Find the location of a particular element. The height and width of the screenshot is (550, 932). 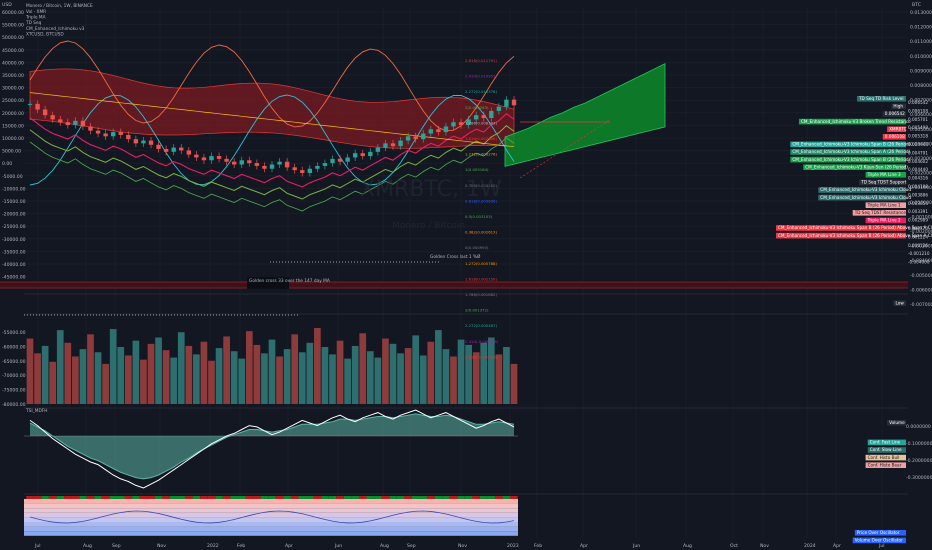

price-tag-value: 0.004943 is located at coordinates (918, 144).